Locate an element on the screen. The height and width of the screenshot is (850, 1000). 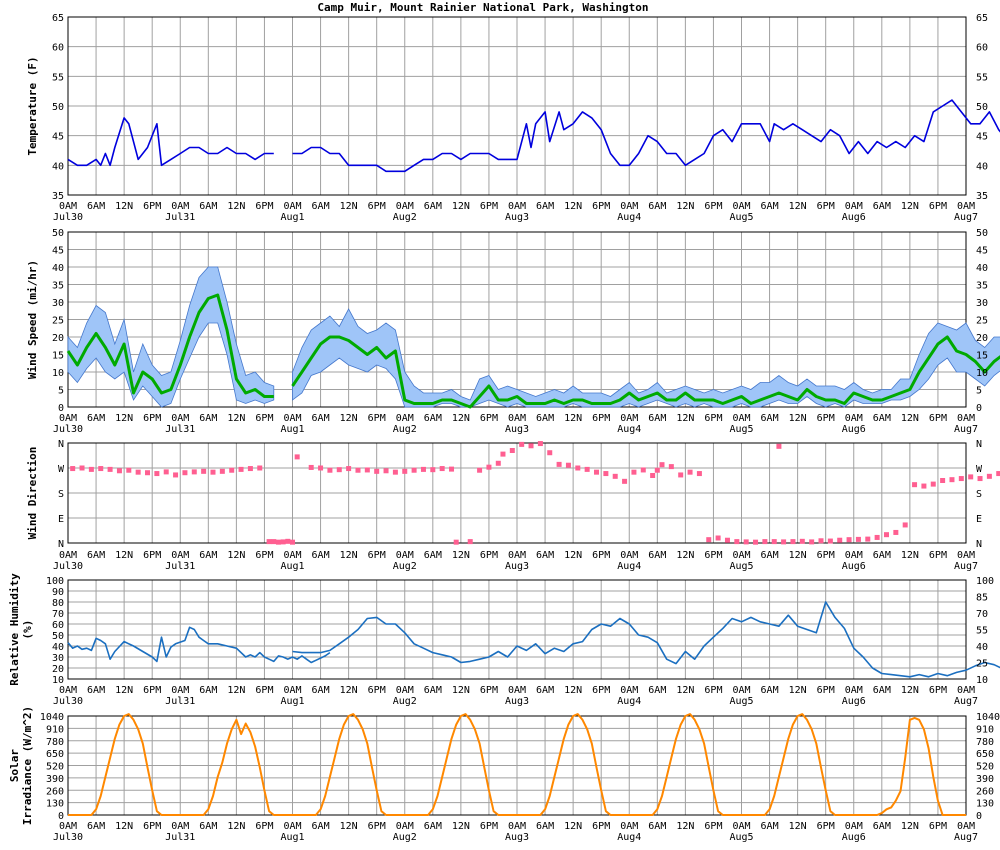
humidity-ytick-right: 55 is located at coordinates (982, 631).